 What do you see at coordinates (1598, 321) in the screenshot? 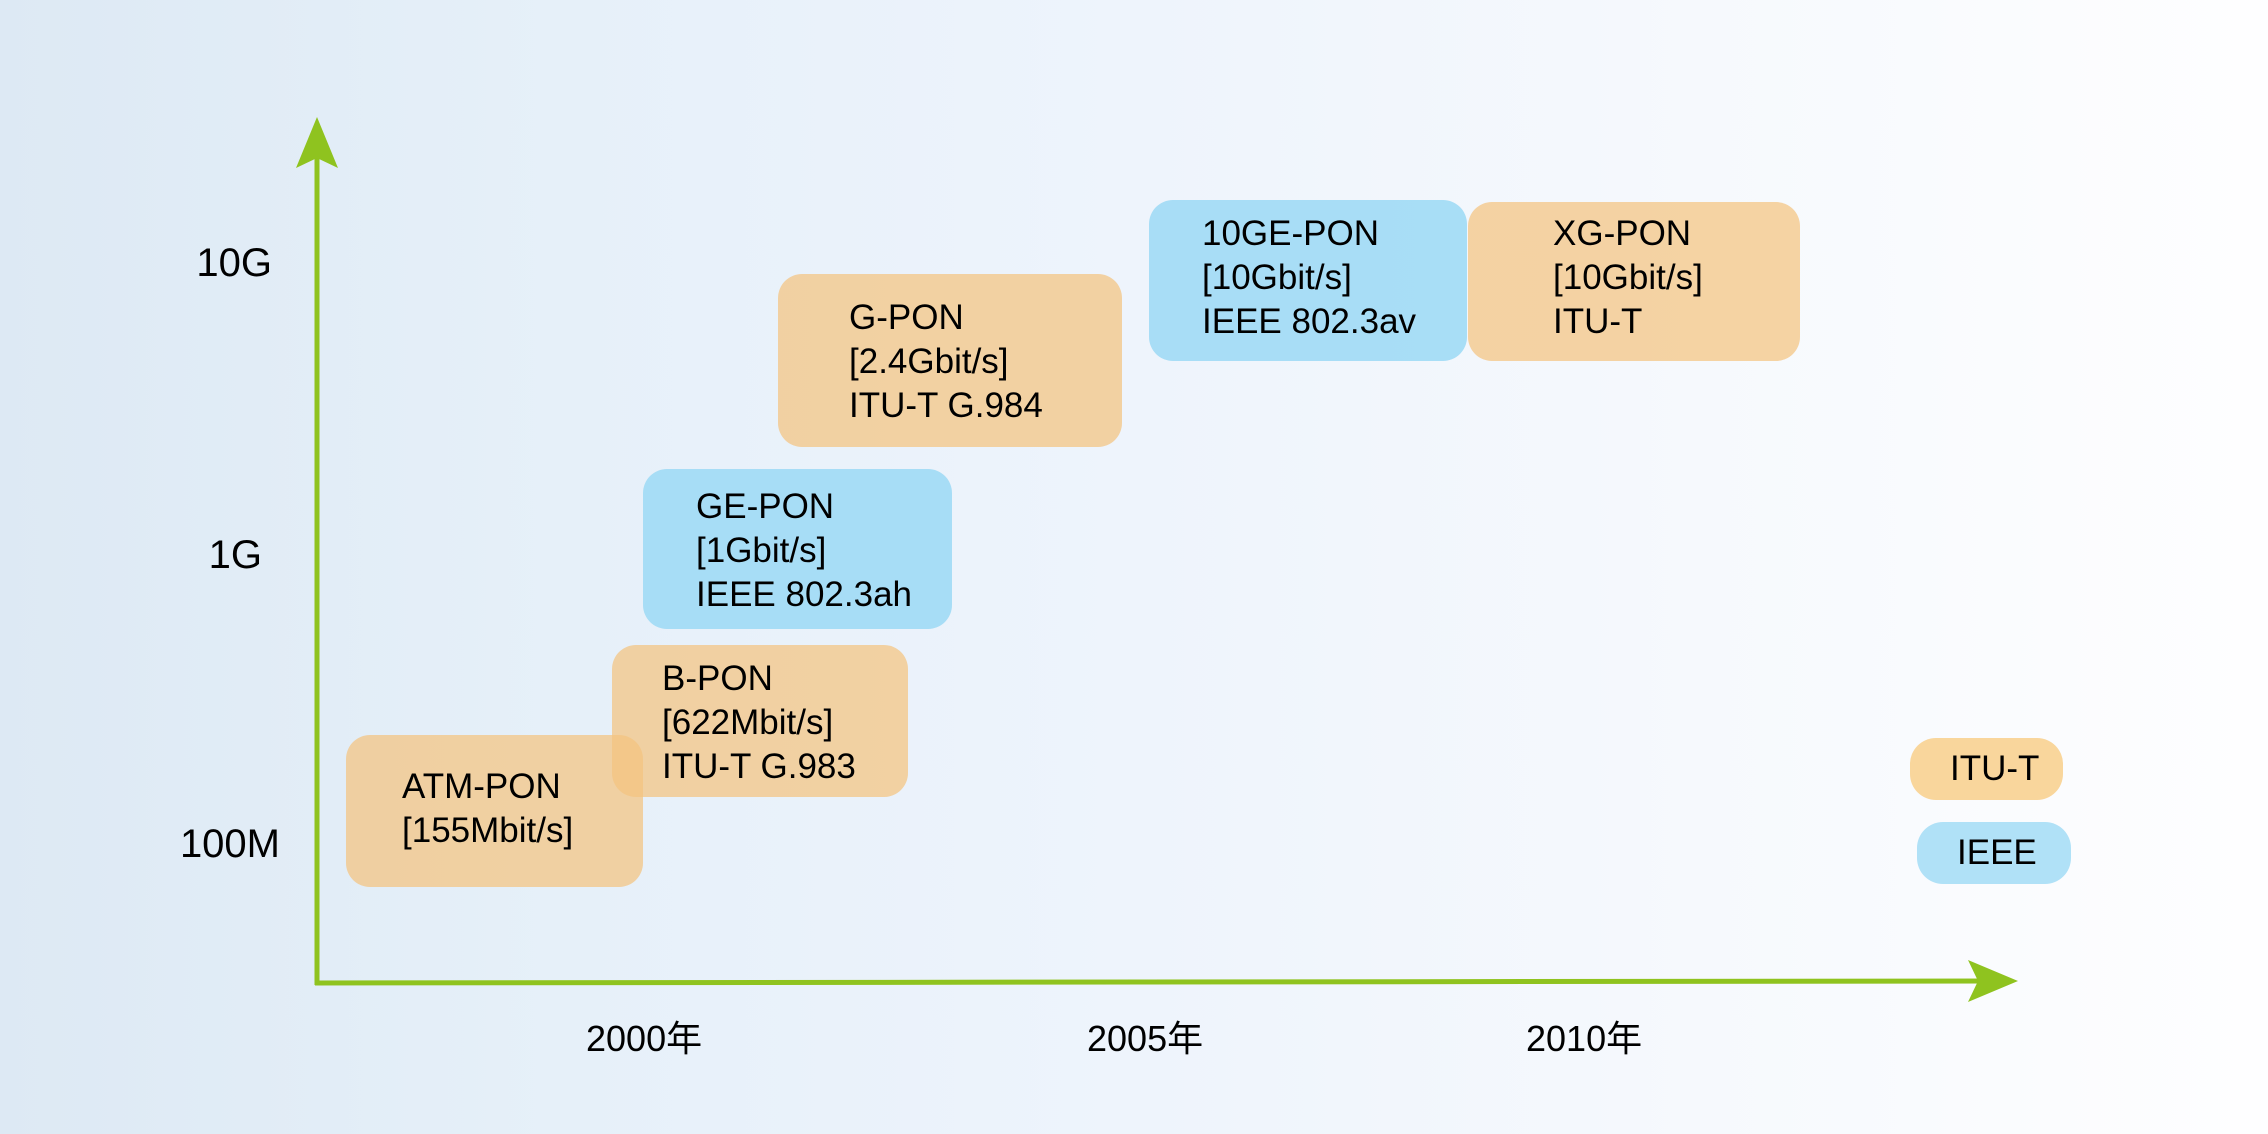
I see `box-standard: ITU-T` at bounding box center [1598, 321].